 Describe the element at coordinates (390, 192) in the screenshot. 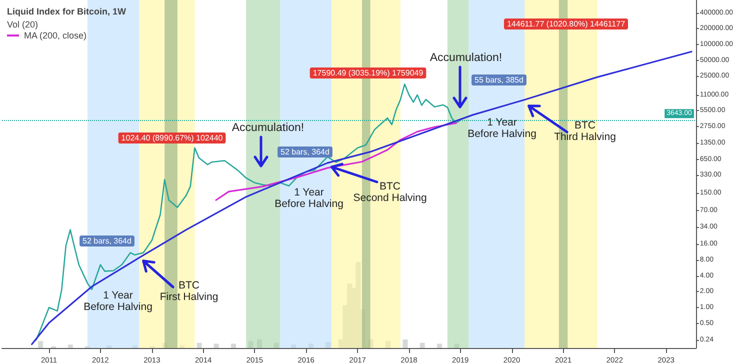

I see `annotation: BTC Second Halving` at that location.